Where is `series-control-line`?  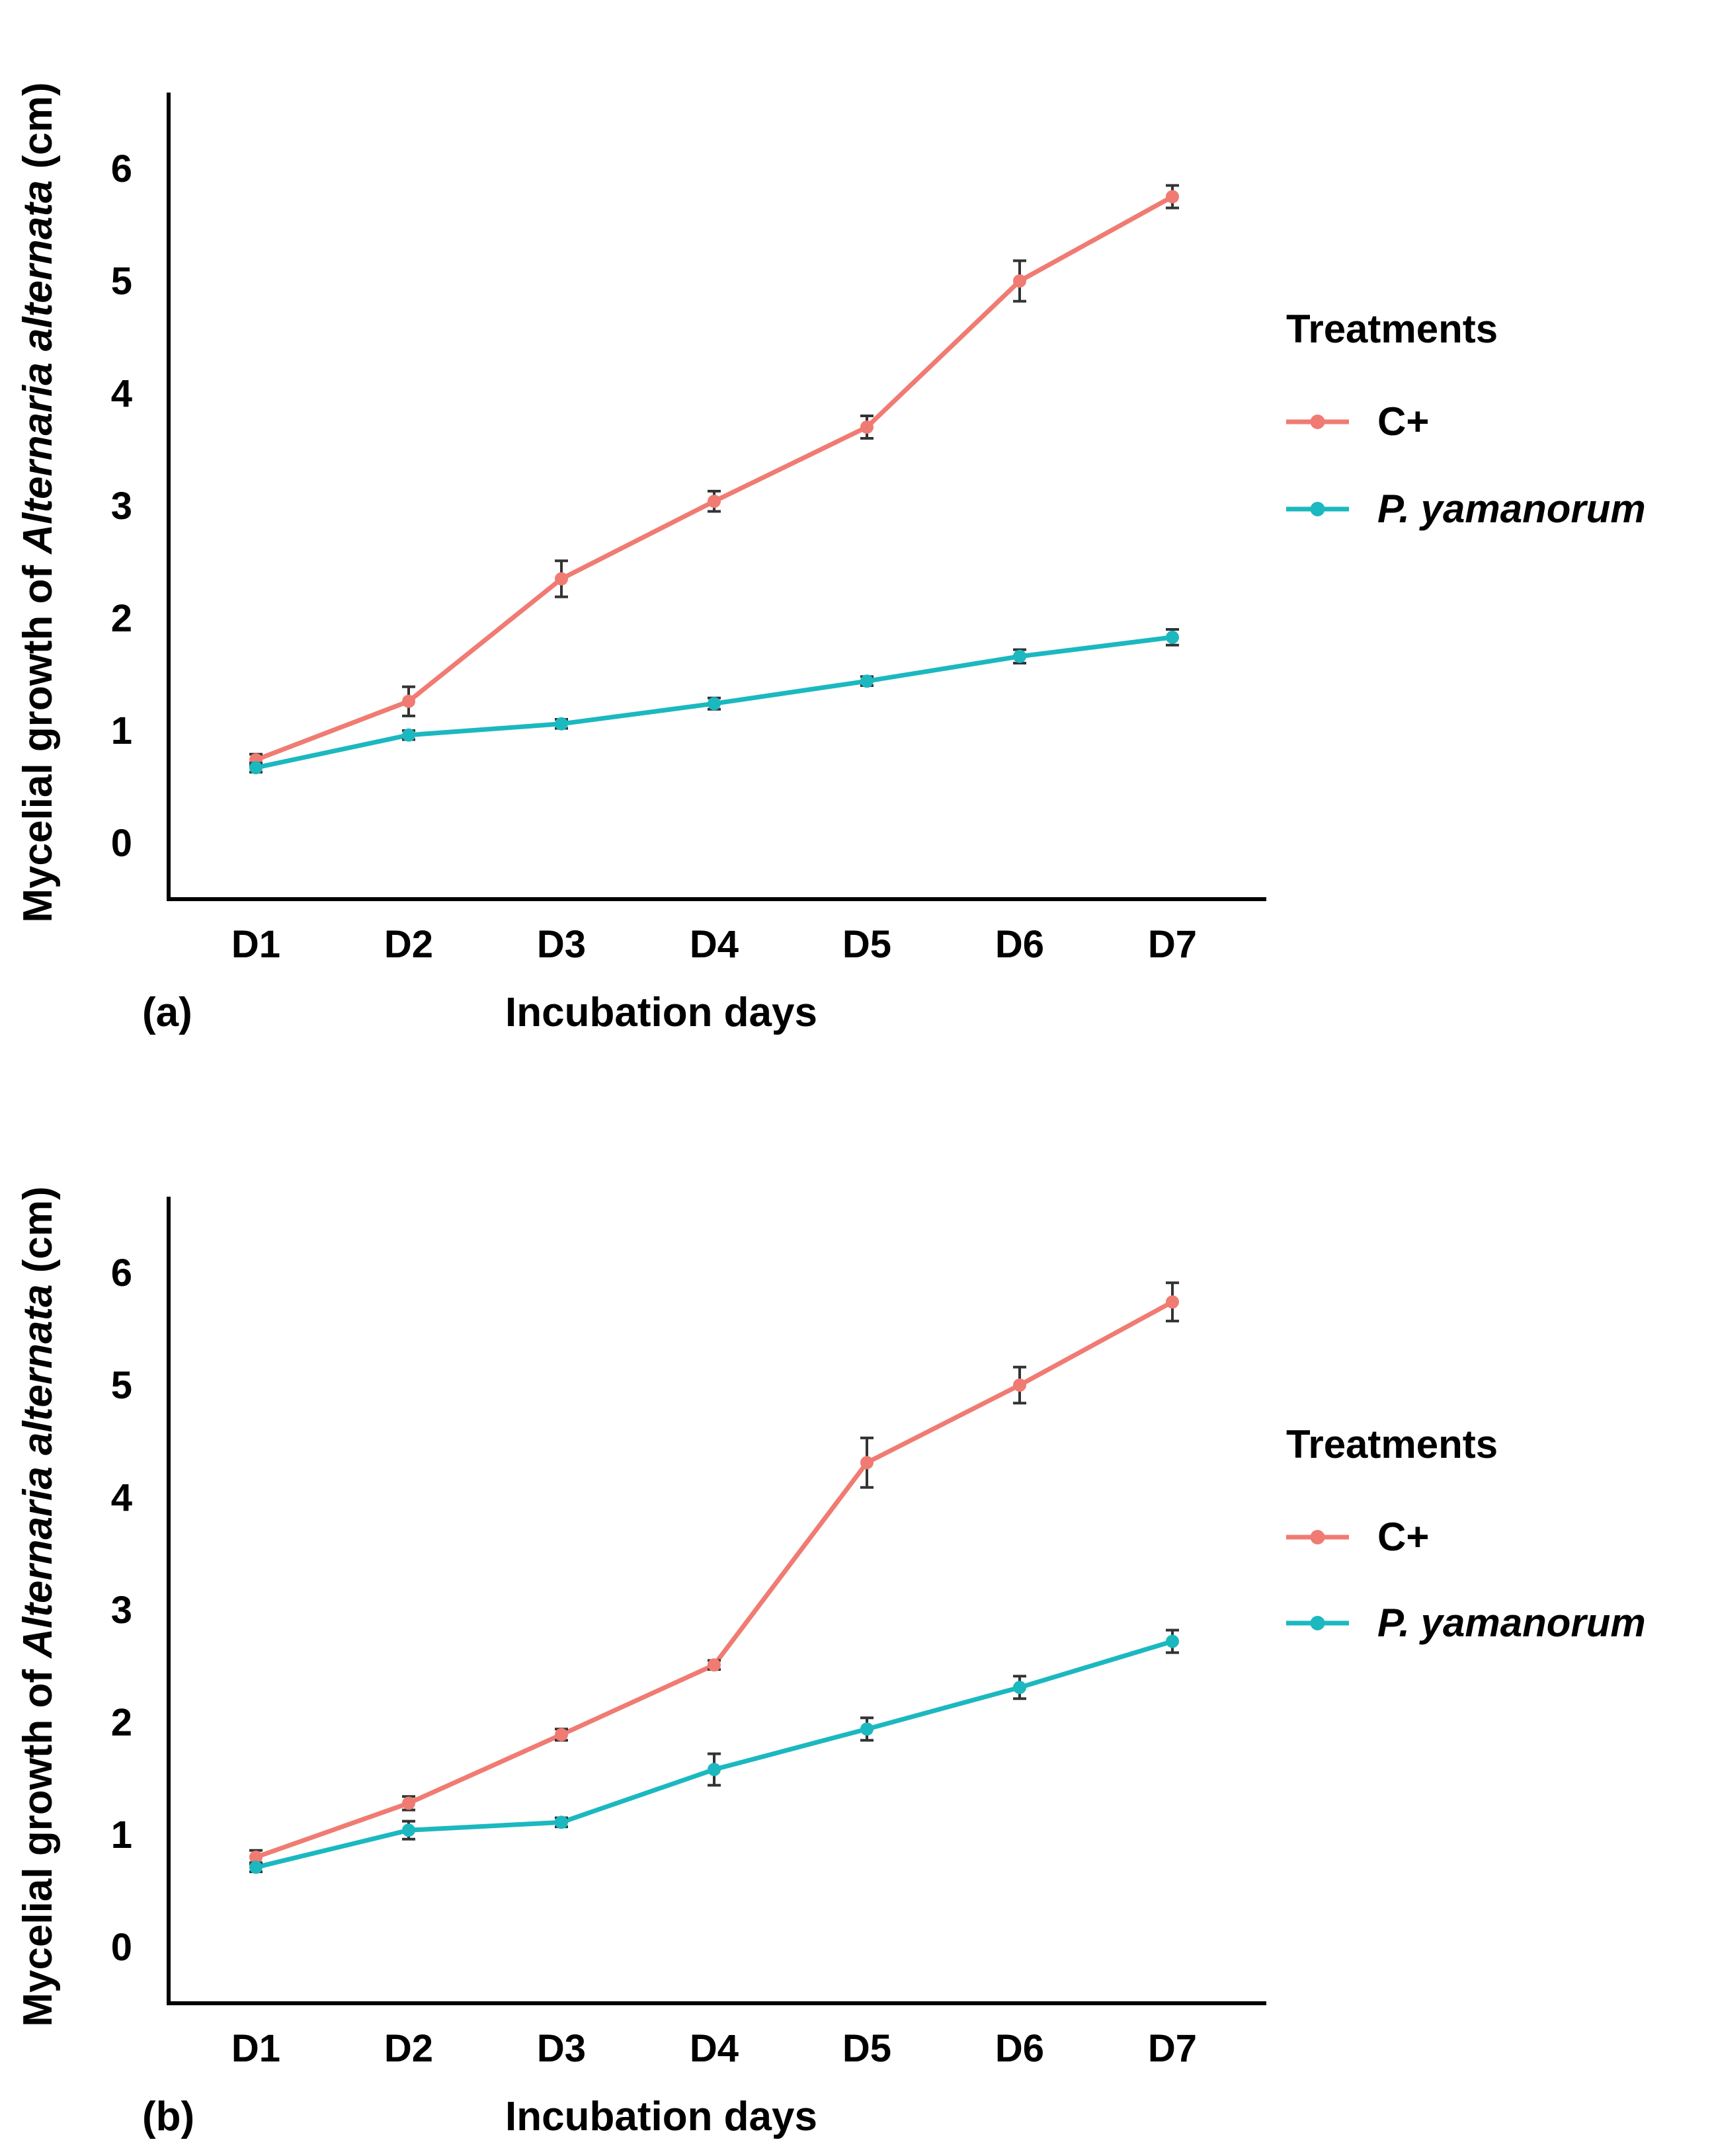
series-control-line is located at coordinates (714, 478).